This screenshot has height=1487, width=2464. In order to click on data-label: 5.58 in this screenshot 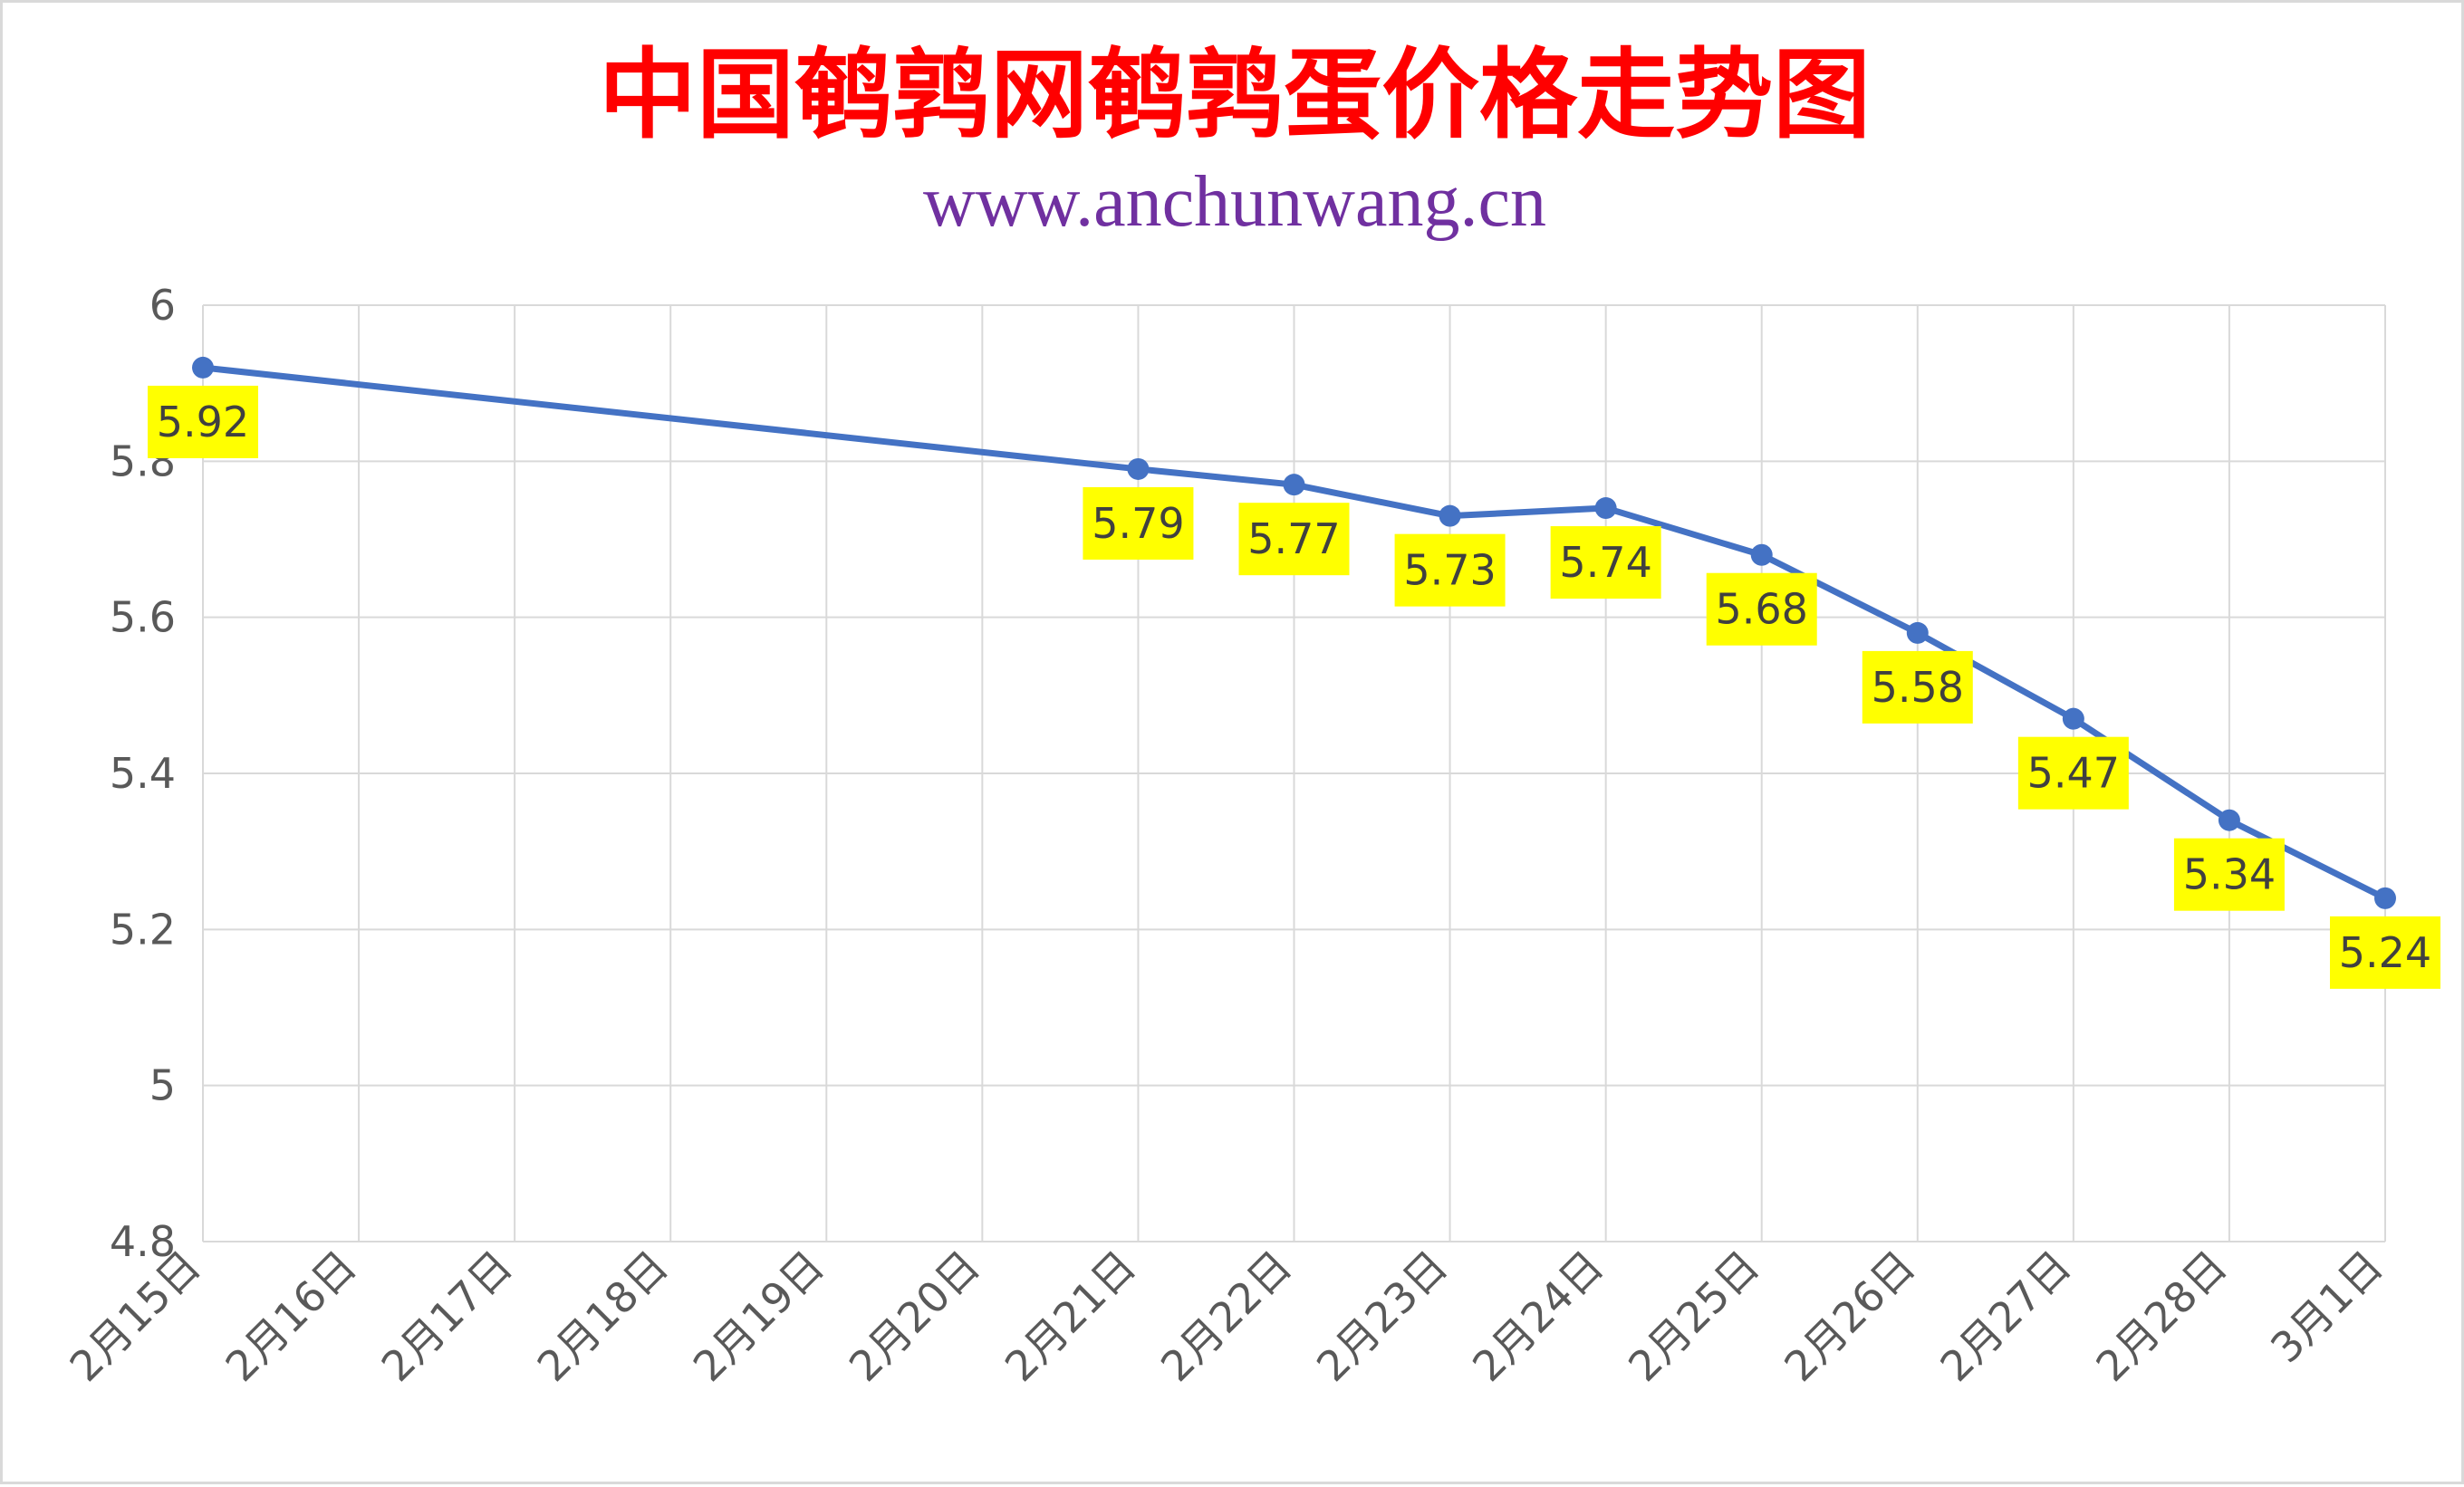, I will do `click(1918, 687)`.